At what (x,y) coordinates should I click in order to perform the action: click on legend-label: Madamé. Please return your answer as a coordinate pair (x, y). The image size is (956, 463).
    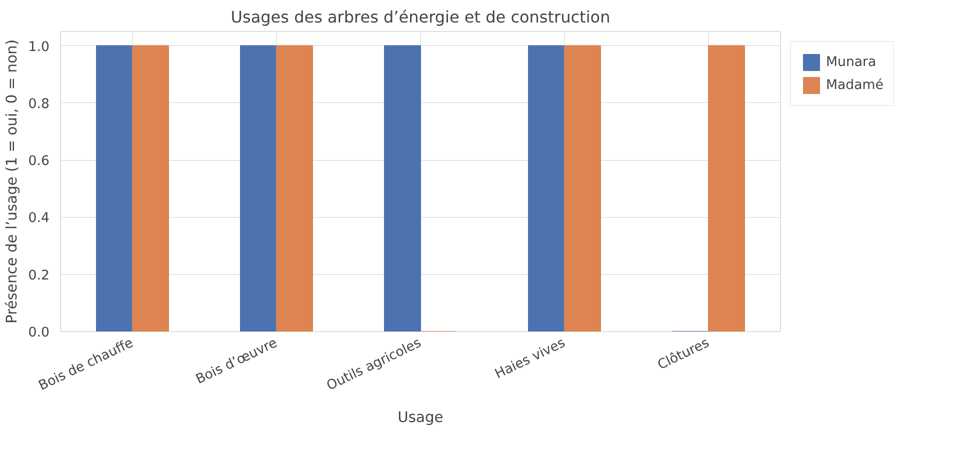
    Looking at the image, I should click on (855, 85).